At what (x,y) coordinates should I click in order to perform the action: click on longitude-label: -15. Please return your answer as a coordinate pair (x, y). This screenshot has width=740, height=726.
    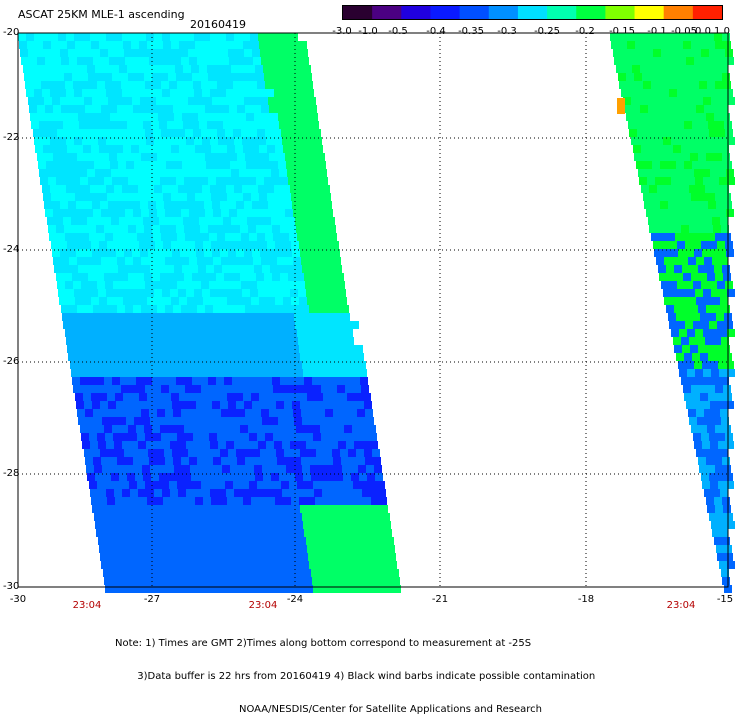
    Looking at the image, I should click on (725, 599).